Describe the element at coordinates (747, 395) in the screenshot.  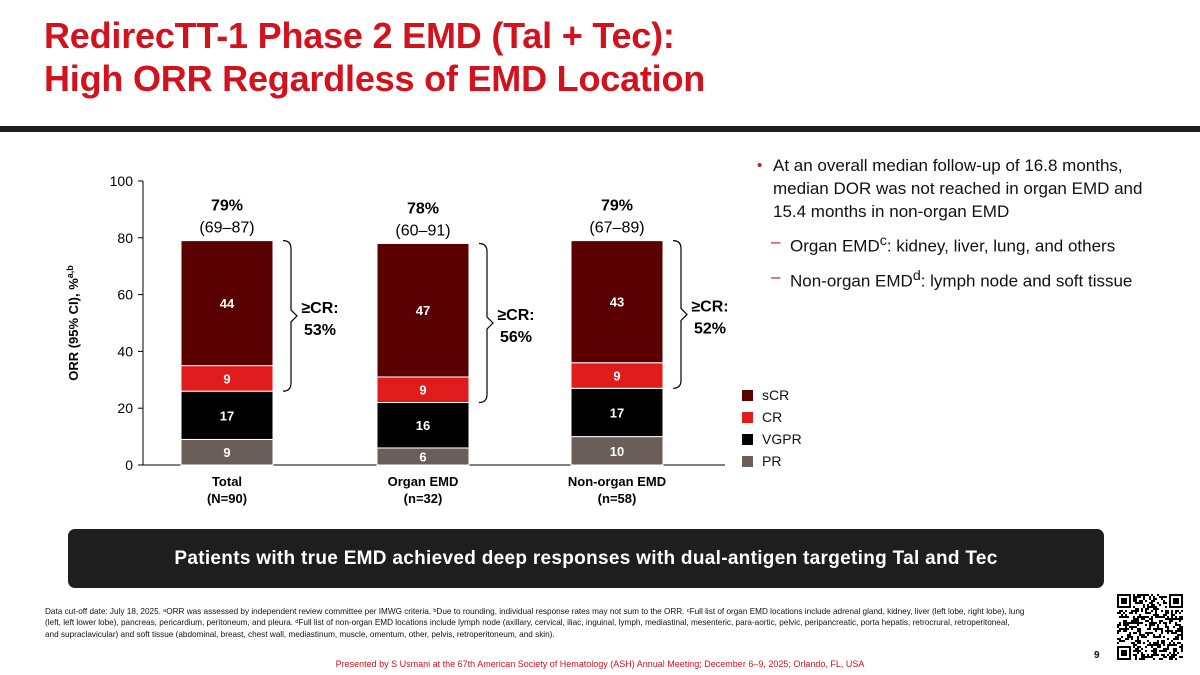
I see `legend-swatch` at that location.